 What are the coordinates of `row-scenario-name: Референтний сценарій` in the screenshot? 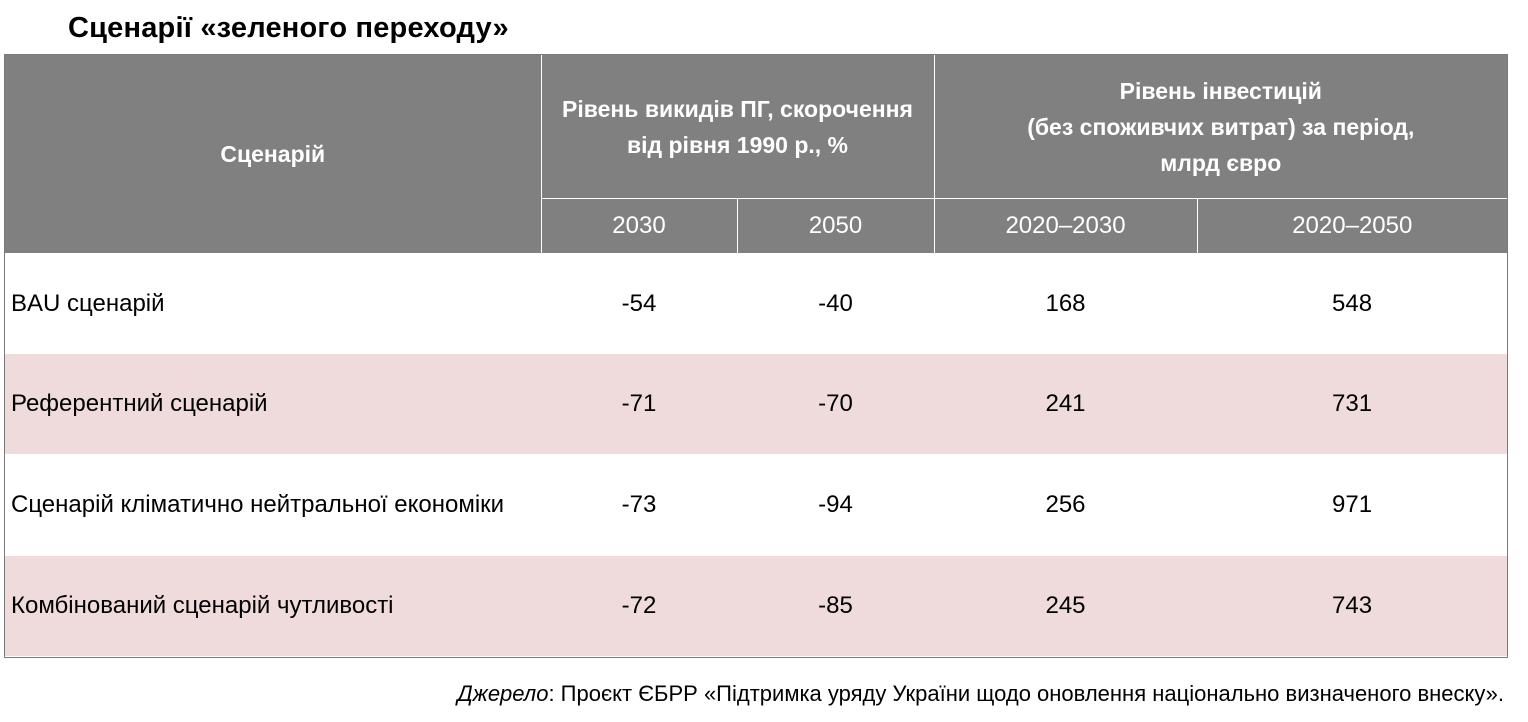 It's located at (273, 404).